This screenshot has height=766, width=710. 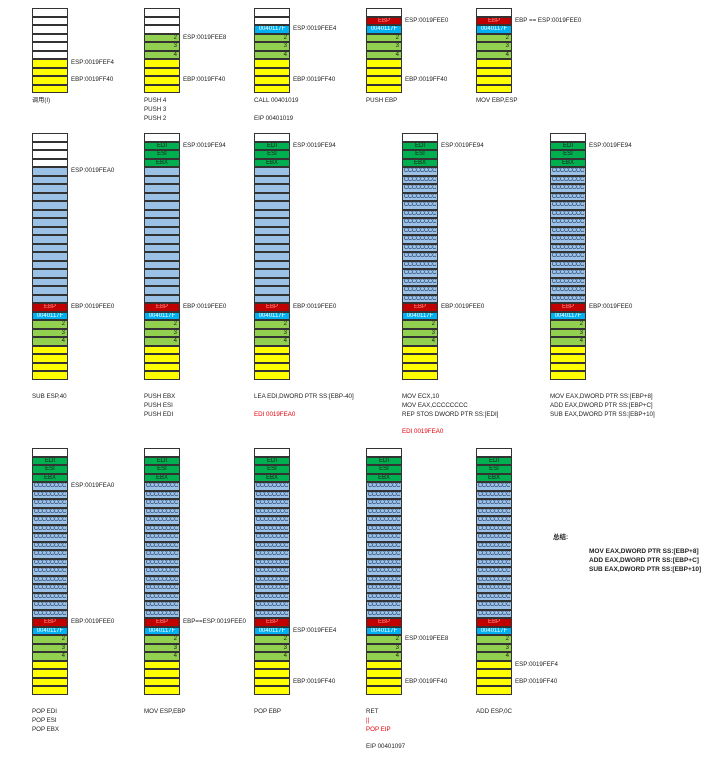 I want to click on register-pointer-label: ESP:0019FE94, so click(x=462, y=145).